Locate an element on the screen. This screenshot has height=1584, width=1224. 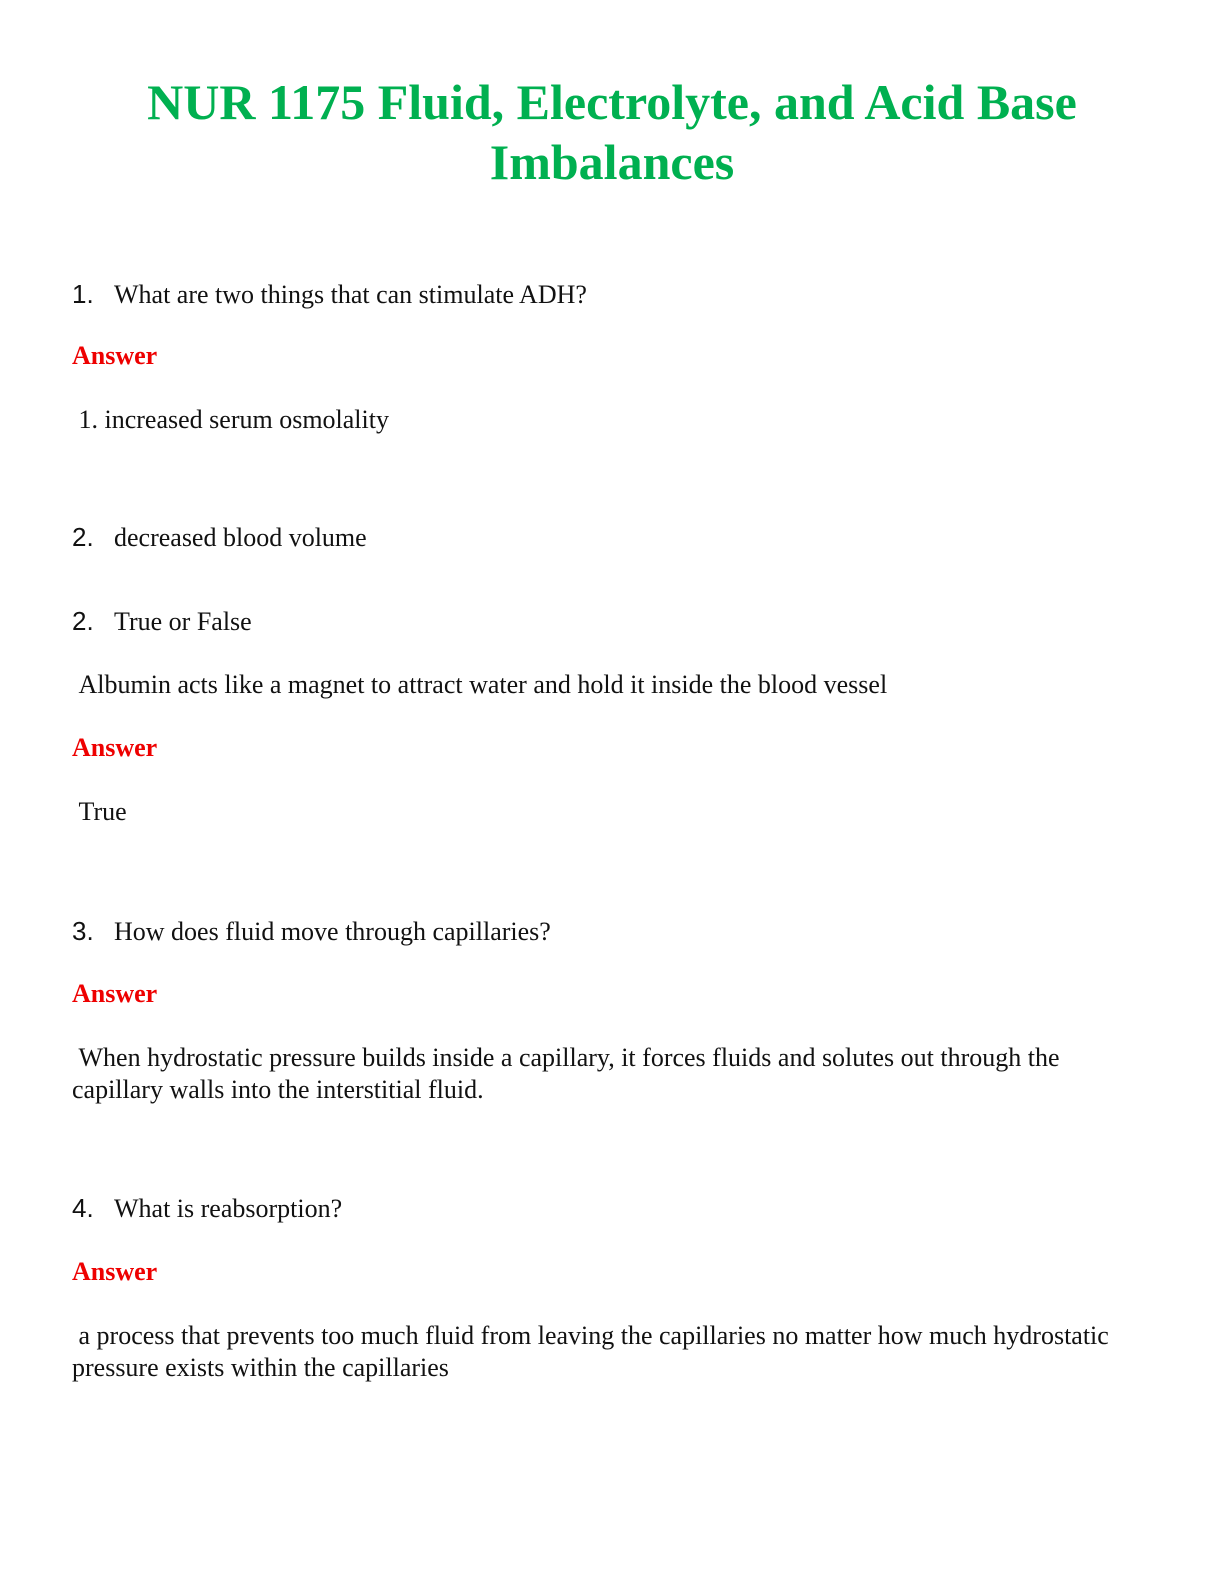
item-text: decreased blood volume is located at coordinates (240, 537).